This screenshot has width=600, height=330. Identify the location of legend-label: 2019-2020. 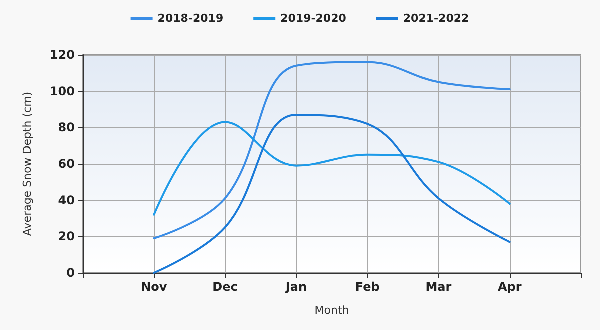
(313, 18).